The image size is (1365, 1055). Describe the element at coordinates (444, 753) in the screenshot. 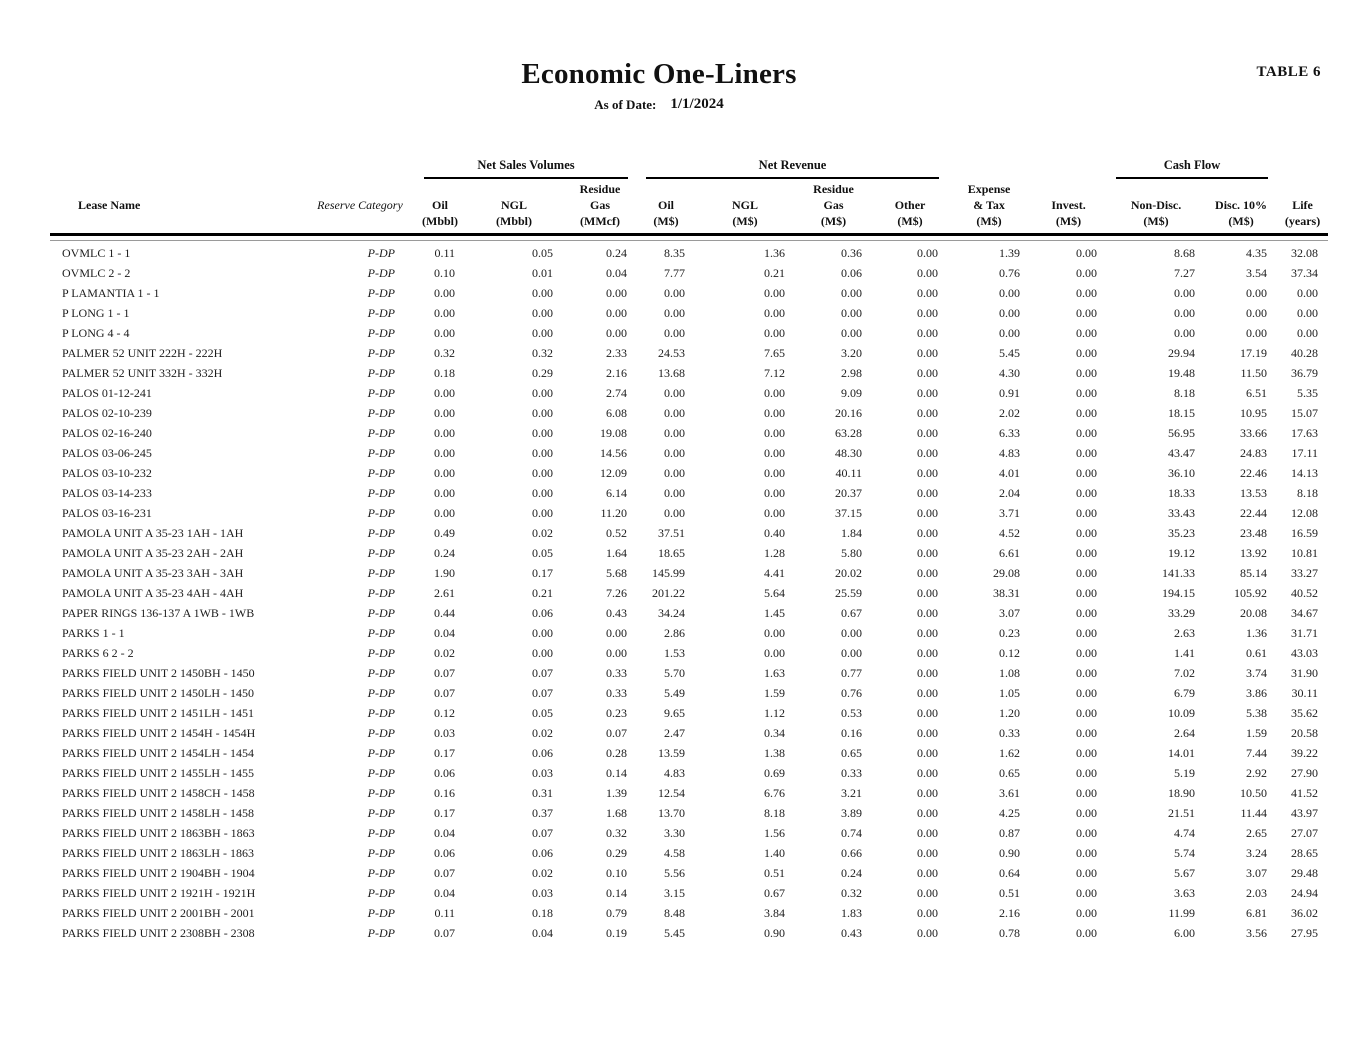

I see `oil-volume-cell: 0.17` at that location.